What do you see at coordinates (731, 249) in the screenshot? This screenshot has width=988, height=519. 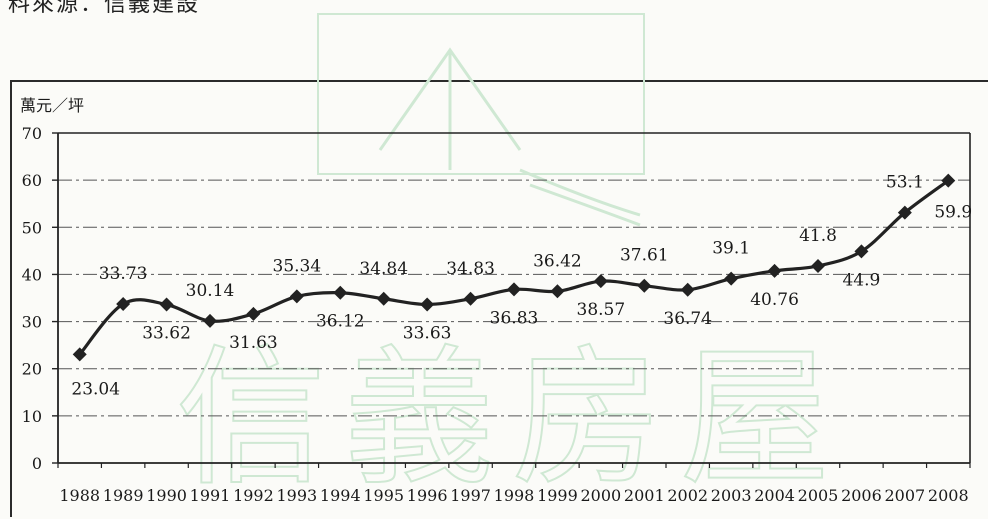 I see `data-label: 39.1` at bounding box center [731, 249].